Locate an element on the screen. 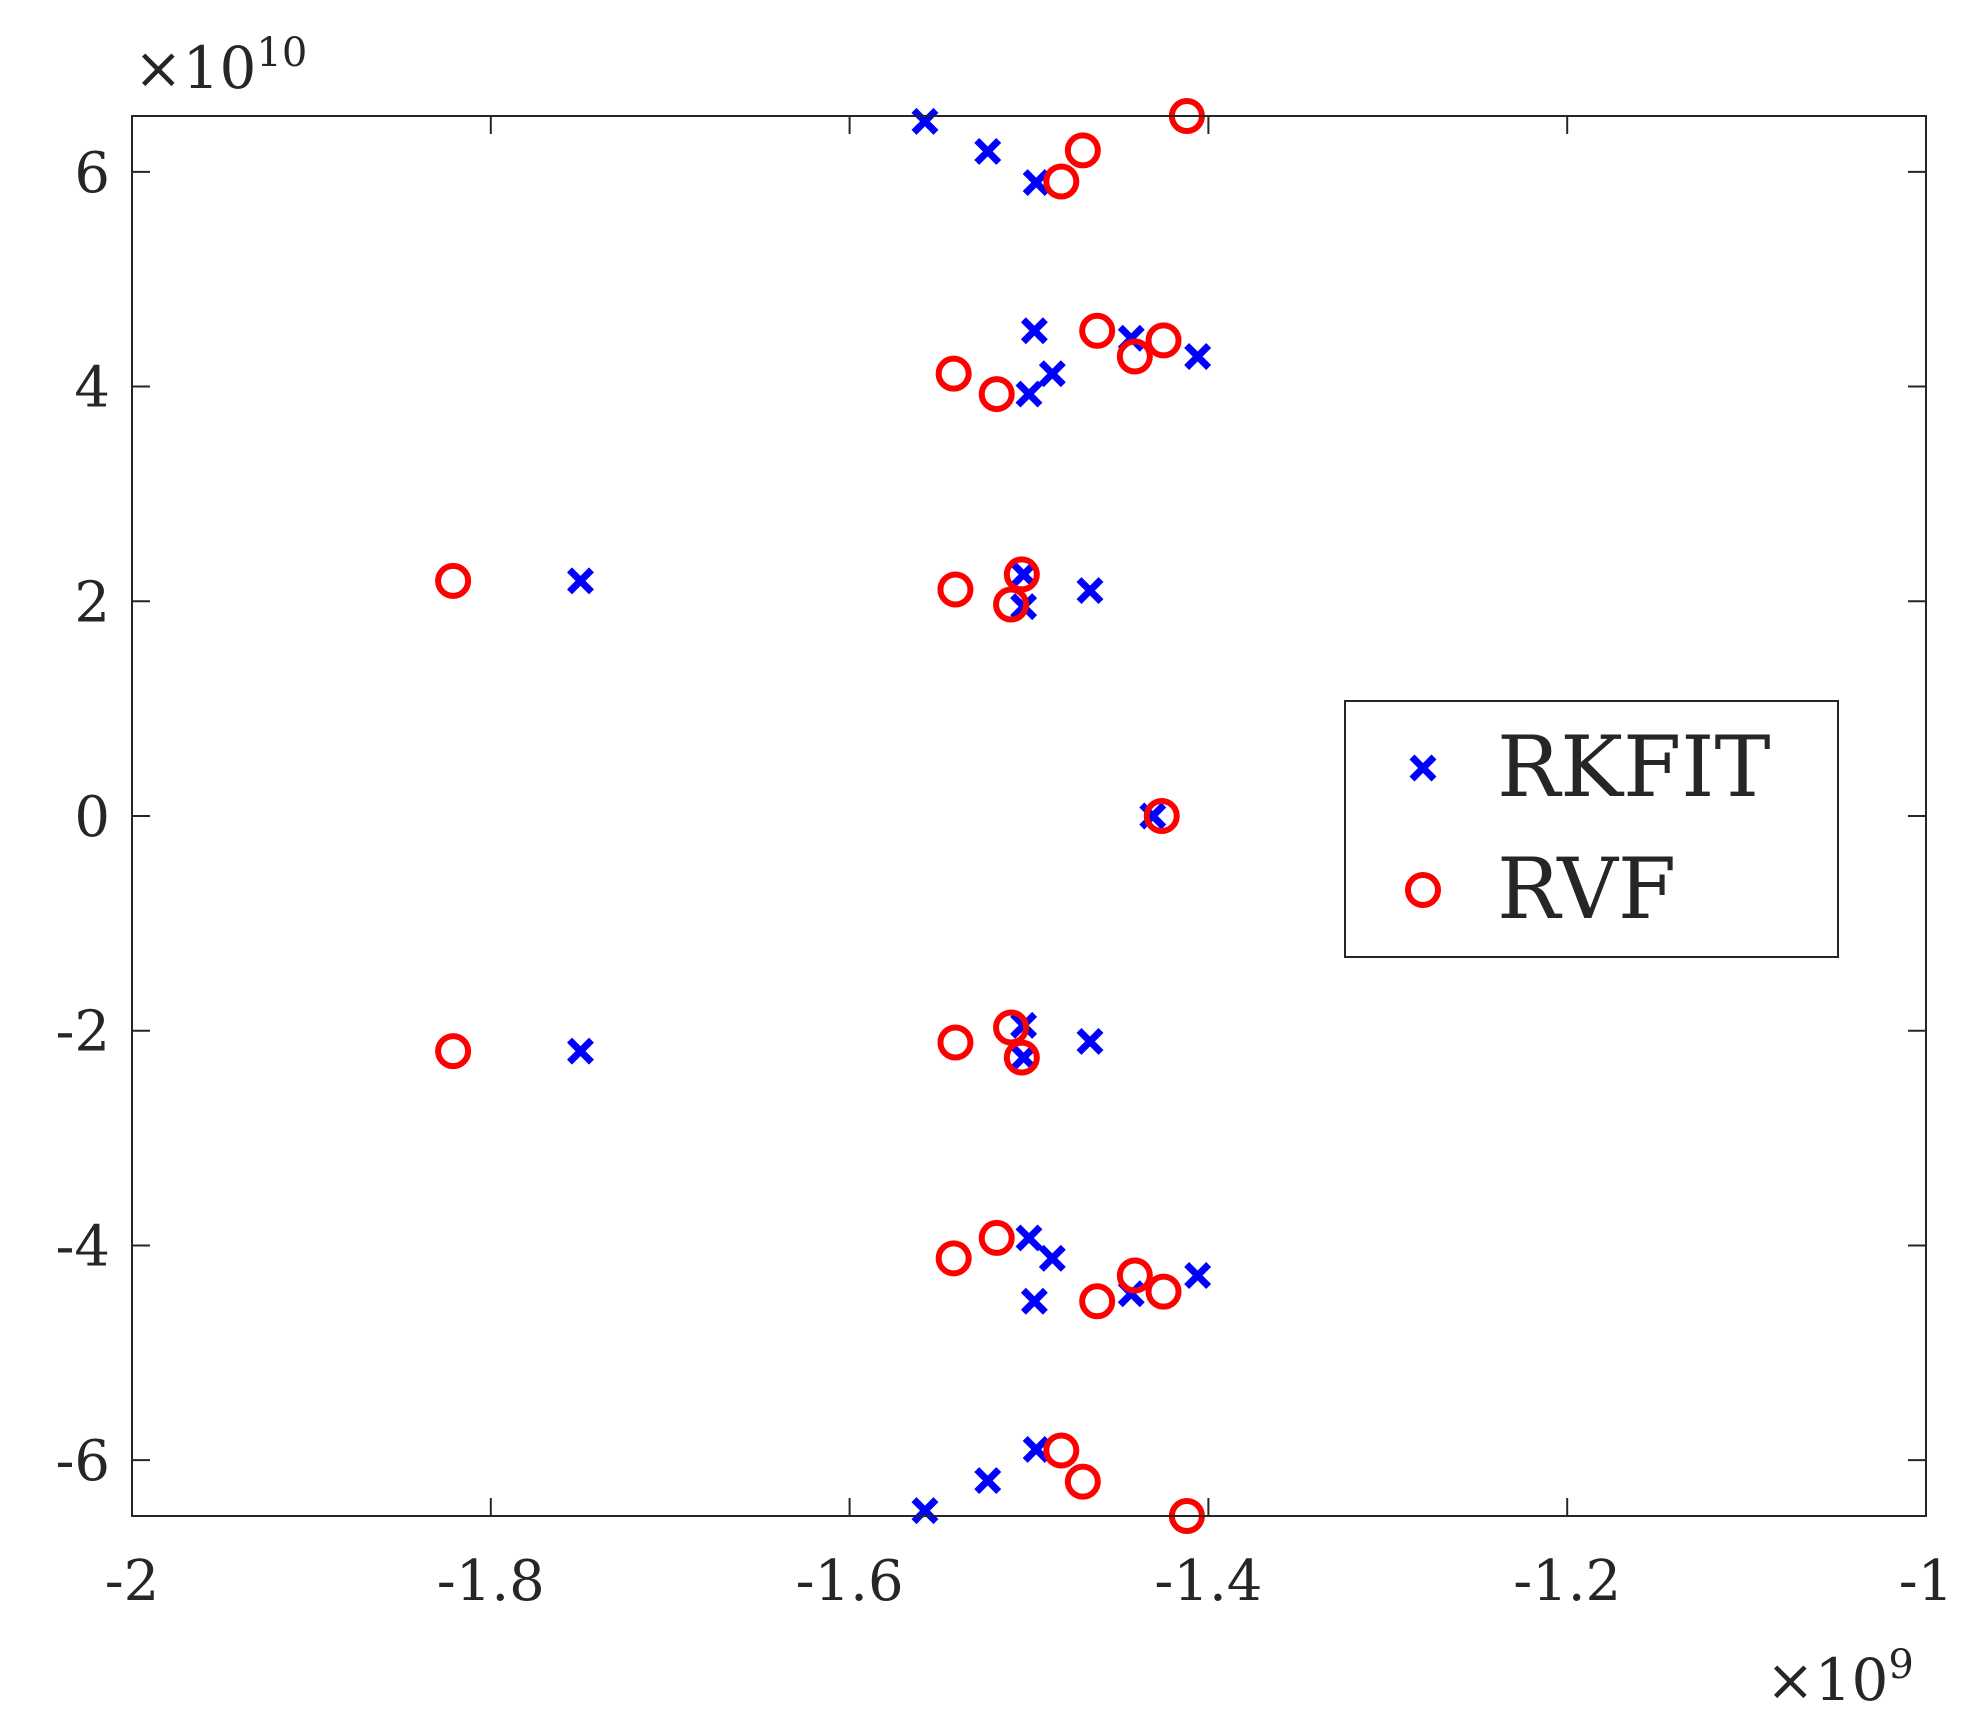 Image resolution: width=1986 pixels, height=1717 pixels. y-tick-label: -4 is located at coordinates (82, 1246).